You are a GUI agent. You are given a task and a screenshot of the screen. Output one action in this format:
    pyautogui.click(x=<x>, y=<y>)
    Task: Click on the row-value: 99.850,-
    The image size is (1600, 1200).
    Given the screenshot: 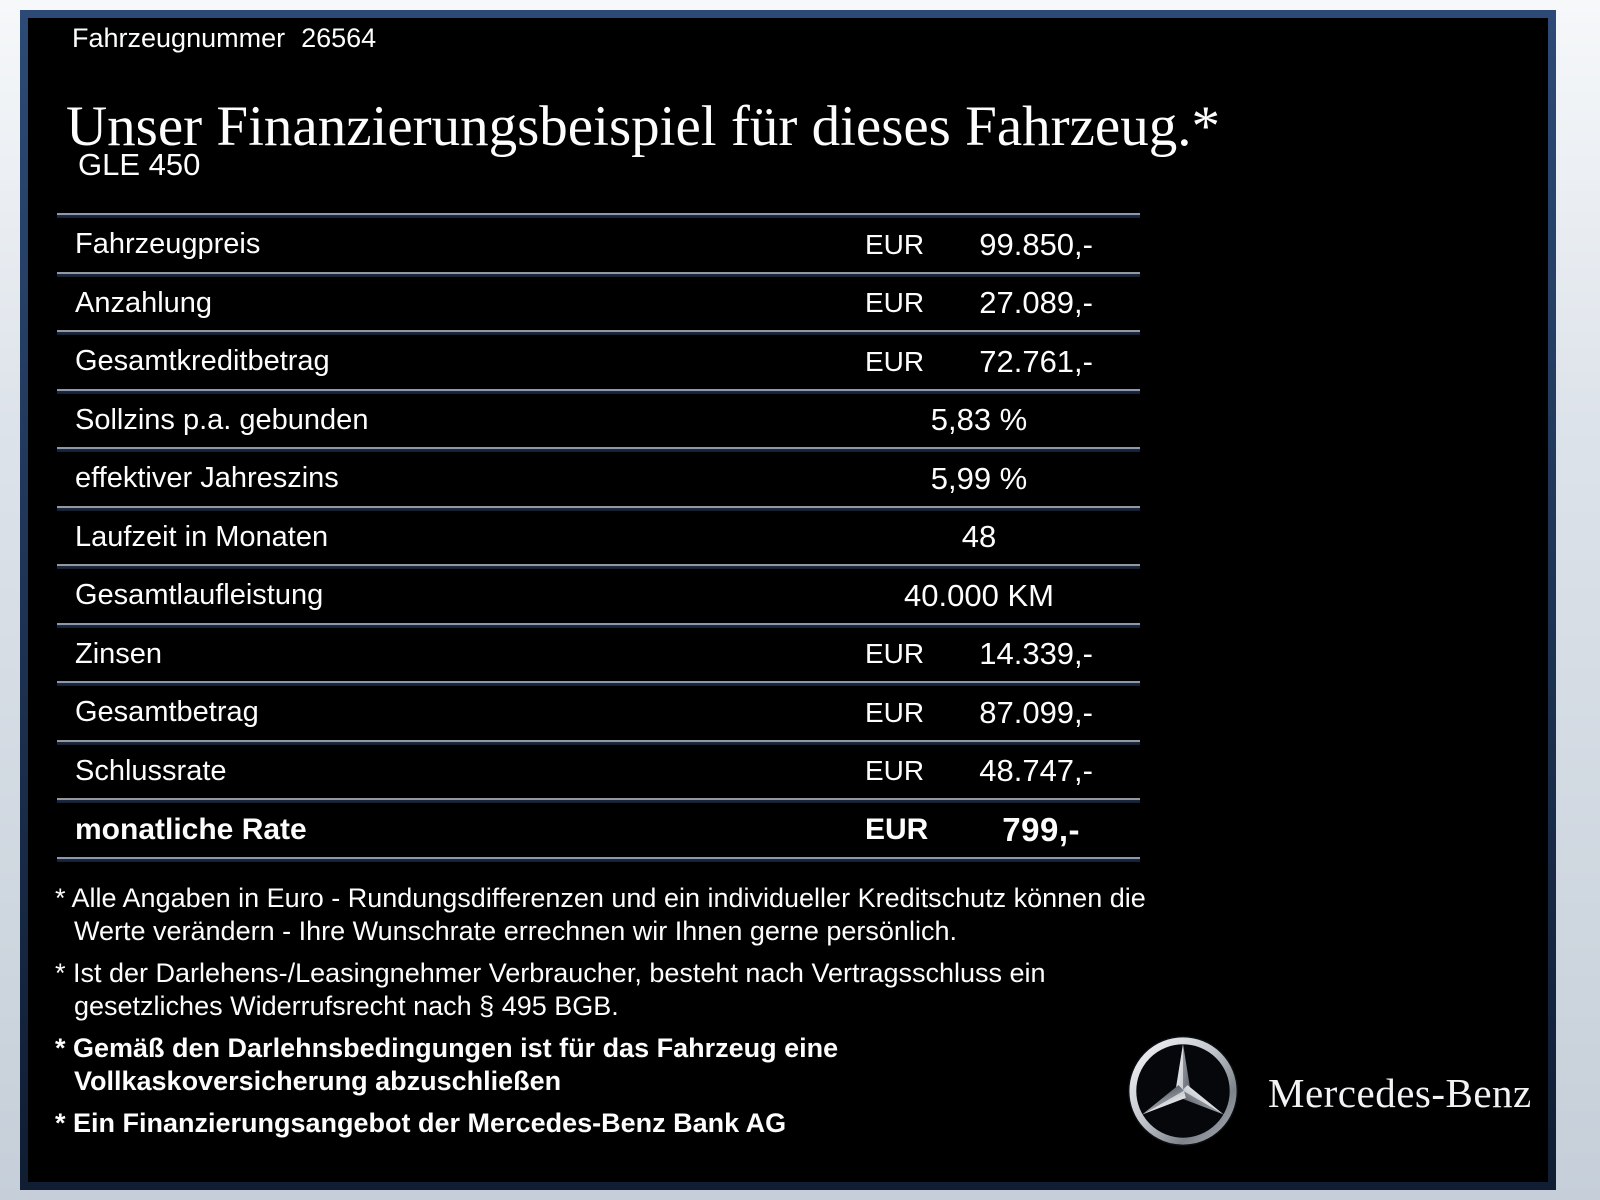 What is the action you would take?
    pyautogui.click(x=1036, y=244)
    